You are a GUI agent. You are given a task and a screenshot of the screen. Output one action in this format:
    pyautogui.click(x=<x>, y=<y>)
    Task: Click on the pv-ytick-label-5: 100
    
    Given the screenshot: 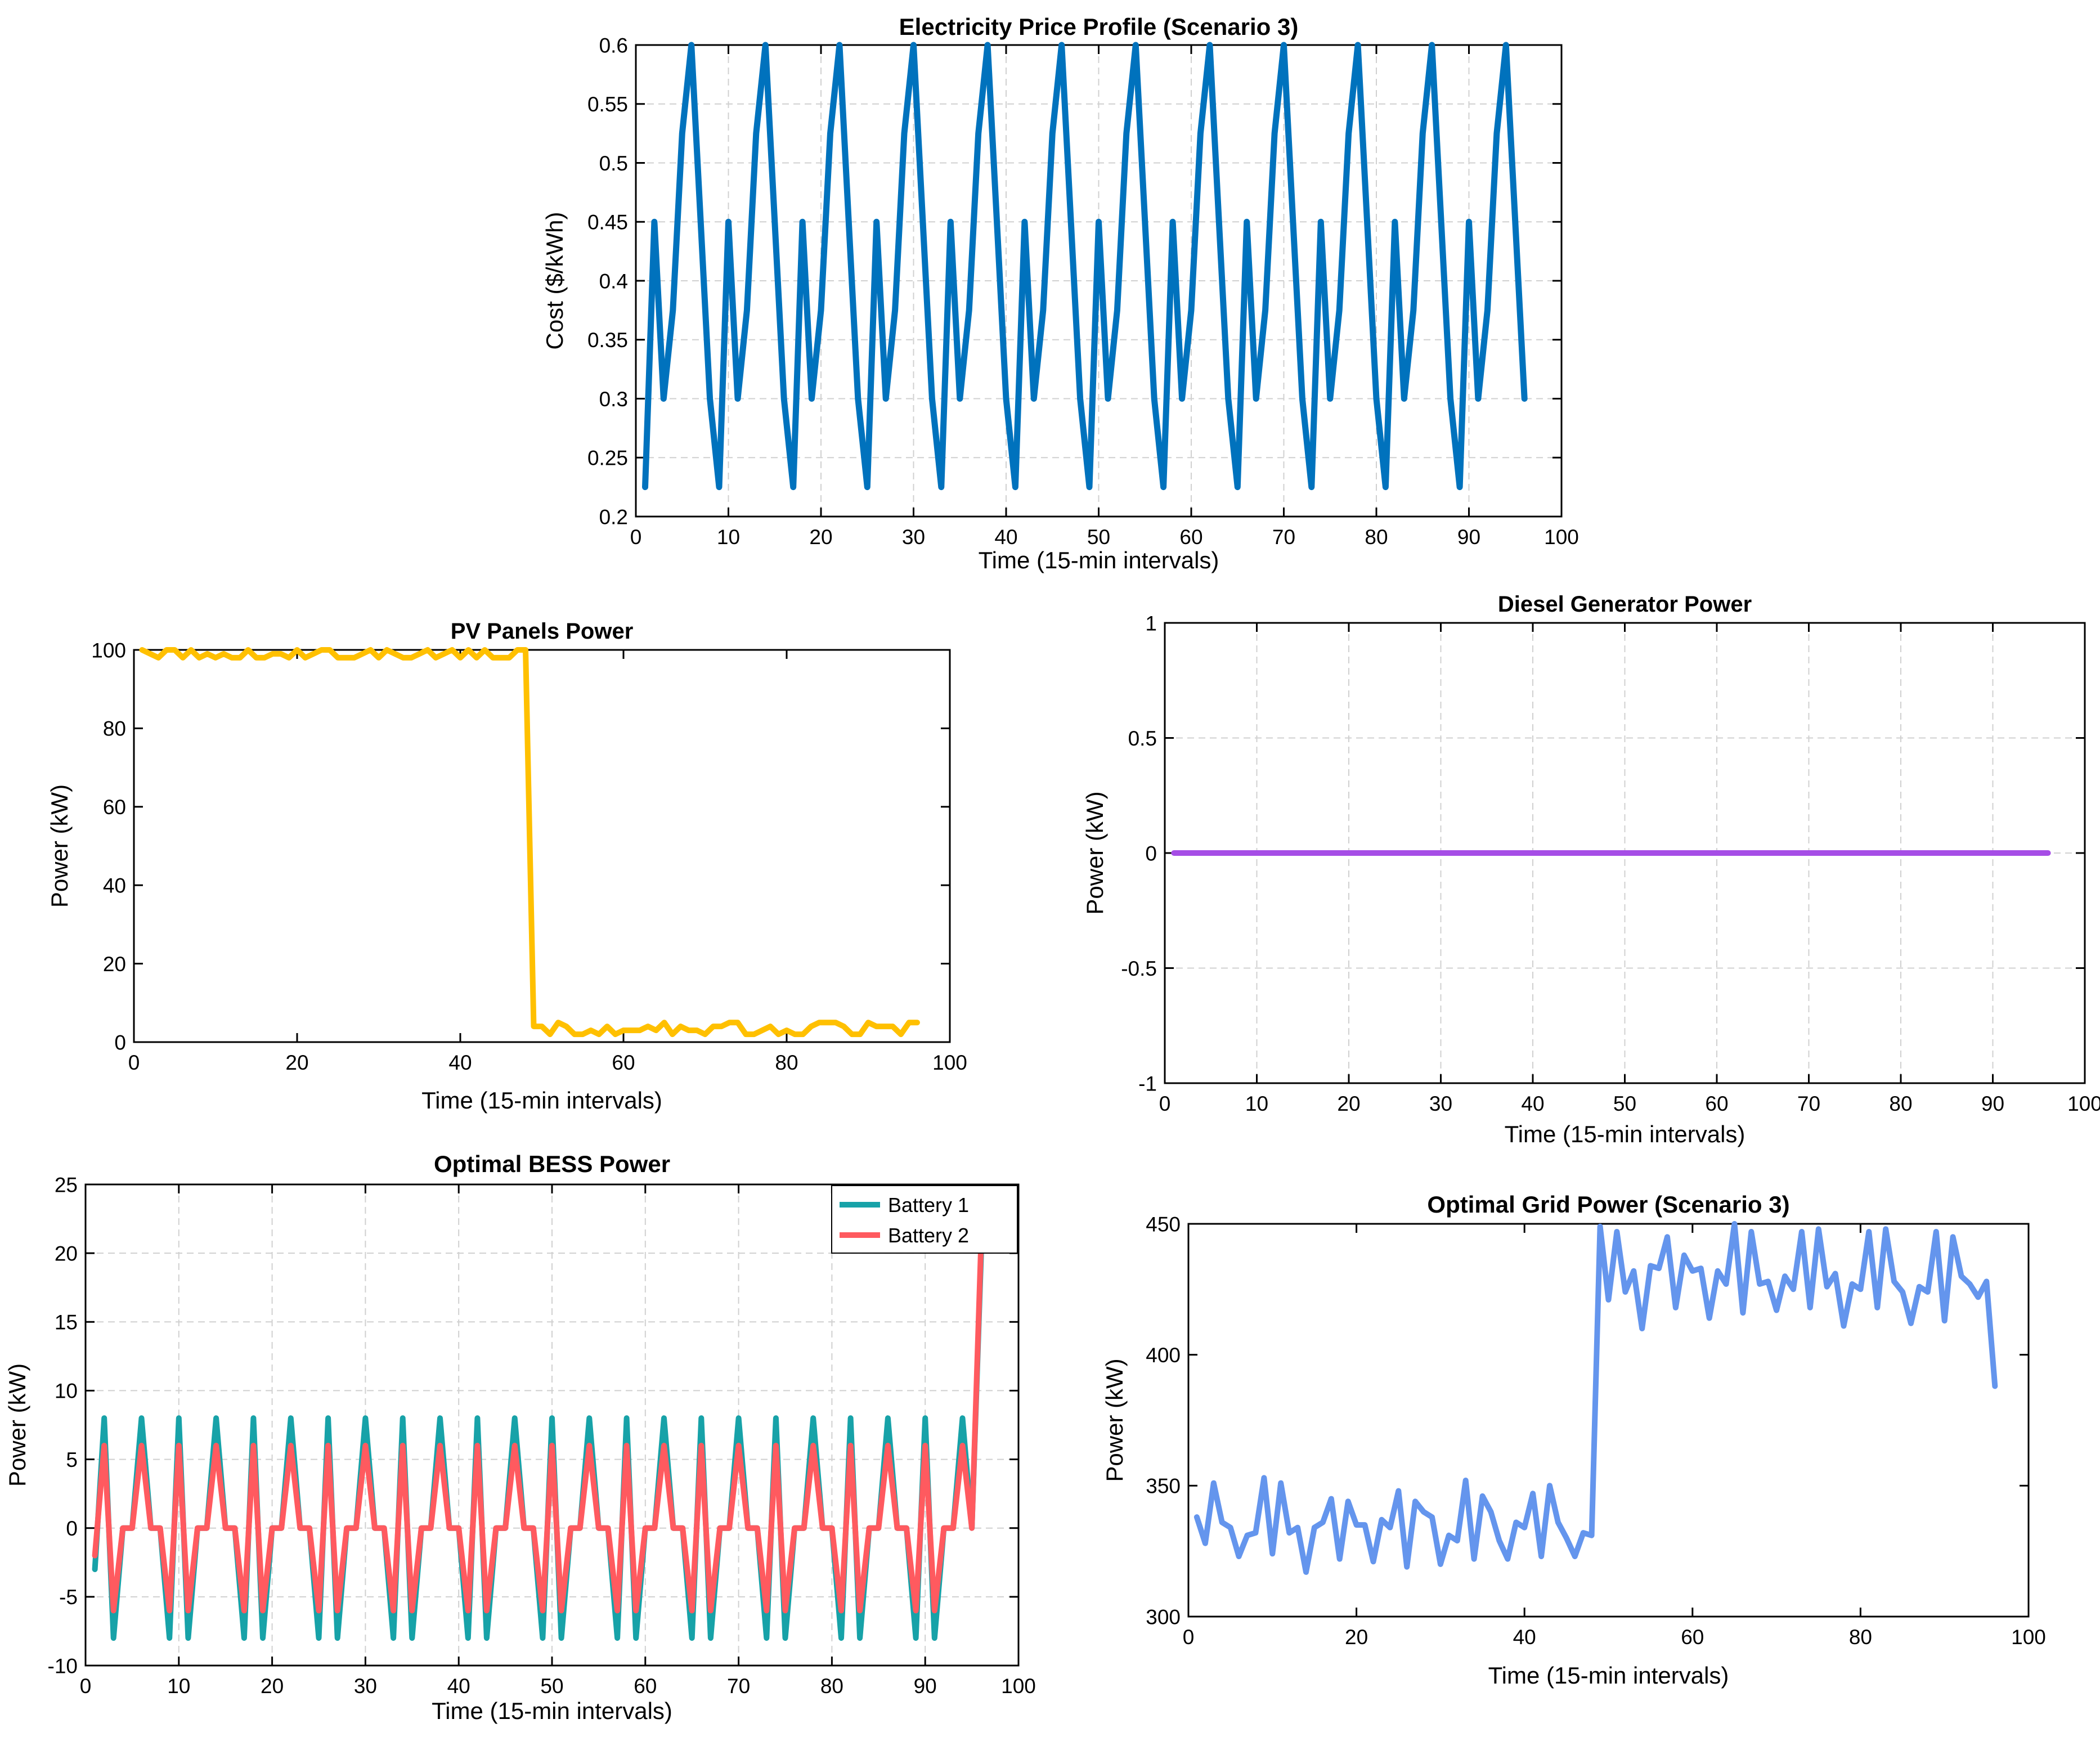 What is the action you would take?
    pyautogui.click(x=108, y=650)
    